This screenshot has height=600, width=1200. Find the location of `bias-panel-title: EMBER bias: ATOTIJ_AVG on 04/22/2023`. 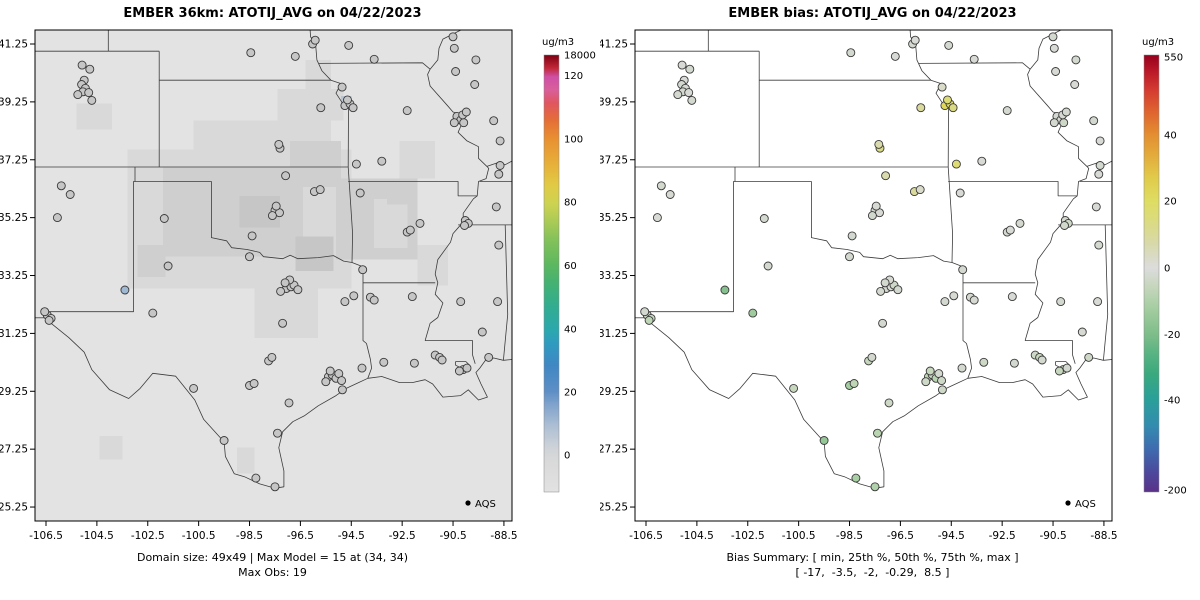

bias-panel-title: EMBER bias: ATOTIJ_AVG on 04/22/2023 is located at coordinates (872, 13).